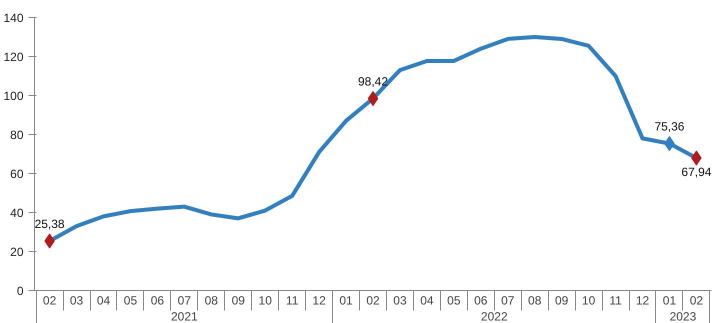  Describe the element at coordinates (17, 174) in the screenshot. I see `y-tick-label: 60` at that location.